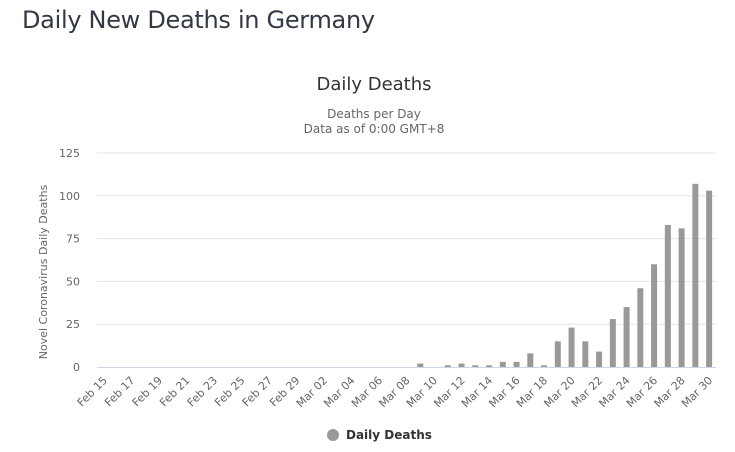 The height and width of the screenshot is (452, 735). What do you see at coordinates (374, 129) in the screenshot?
I see `subtitle-line: Data as of 0:00 GMT+8` at bounding box center [374, 129].